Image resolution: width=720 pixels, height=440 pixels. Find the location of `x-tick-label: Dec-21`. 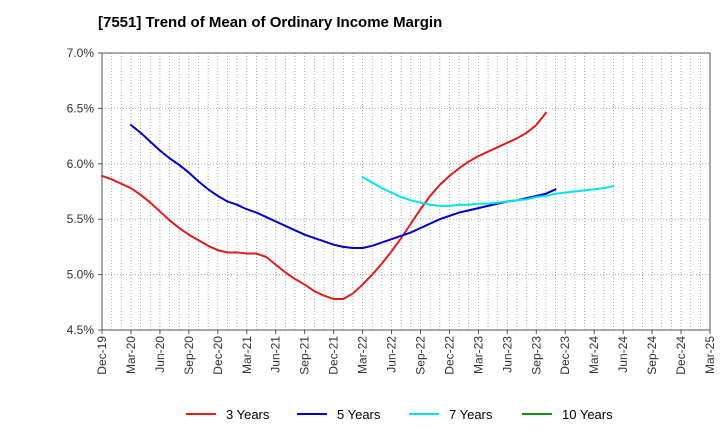

x-tick-label: Dec-21 is located at coordinates (334, 355).